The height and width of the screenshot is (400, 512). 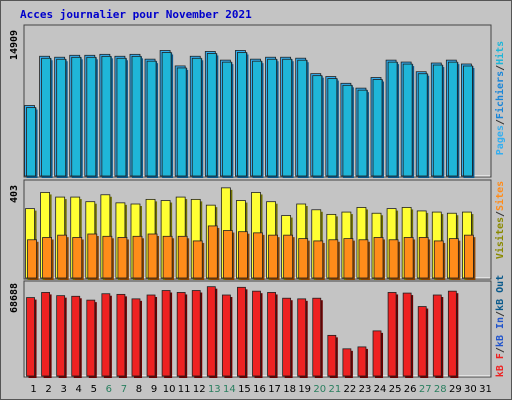 What do you see at coordinates (500, 293) in the screenshot?
I see `legend-bot-item: kB Out` at bounding box center [500, 293].